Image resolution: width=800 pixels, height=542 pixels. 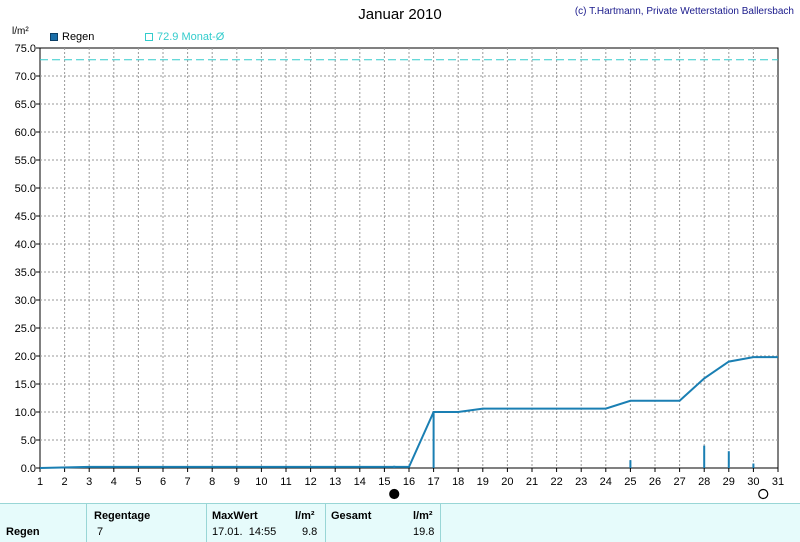 What do you see at coordinates (25, 357) in the screenshot?
I see `y-tick-label: 20.0` at bounding box center [25, 357].